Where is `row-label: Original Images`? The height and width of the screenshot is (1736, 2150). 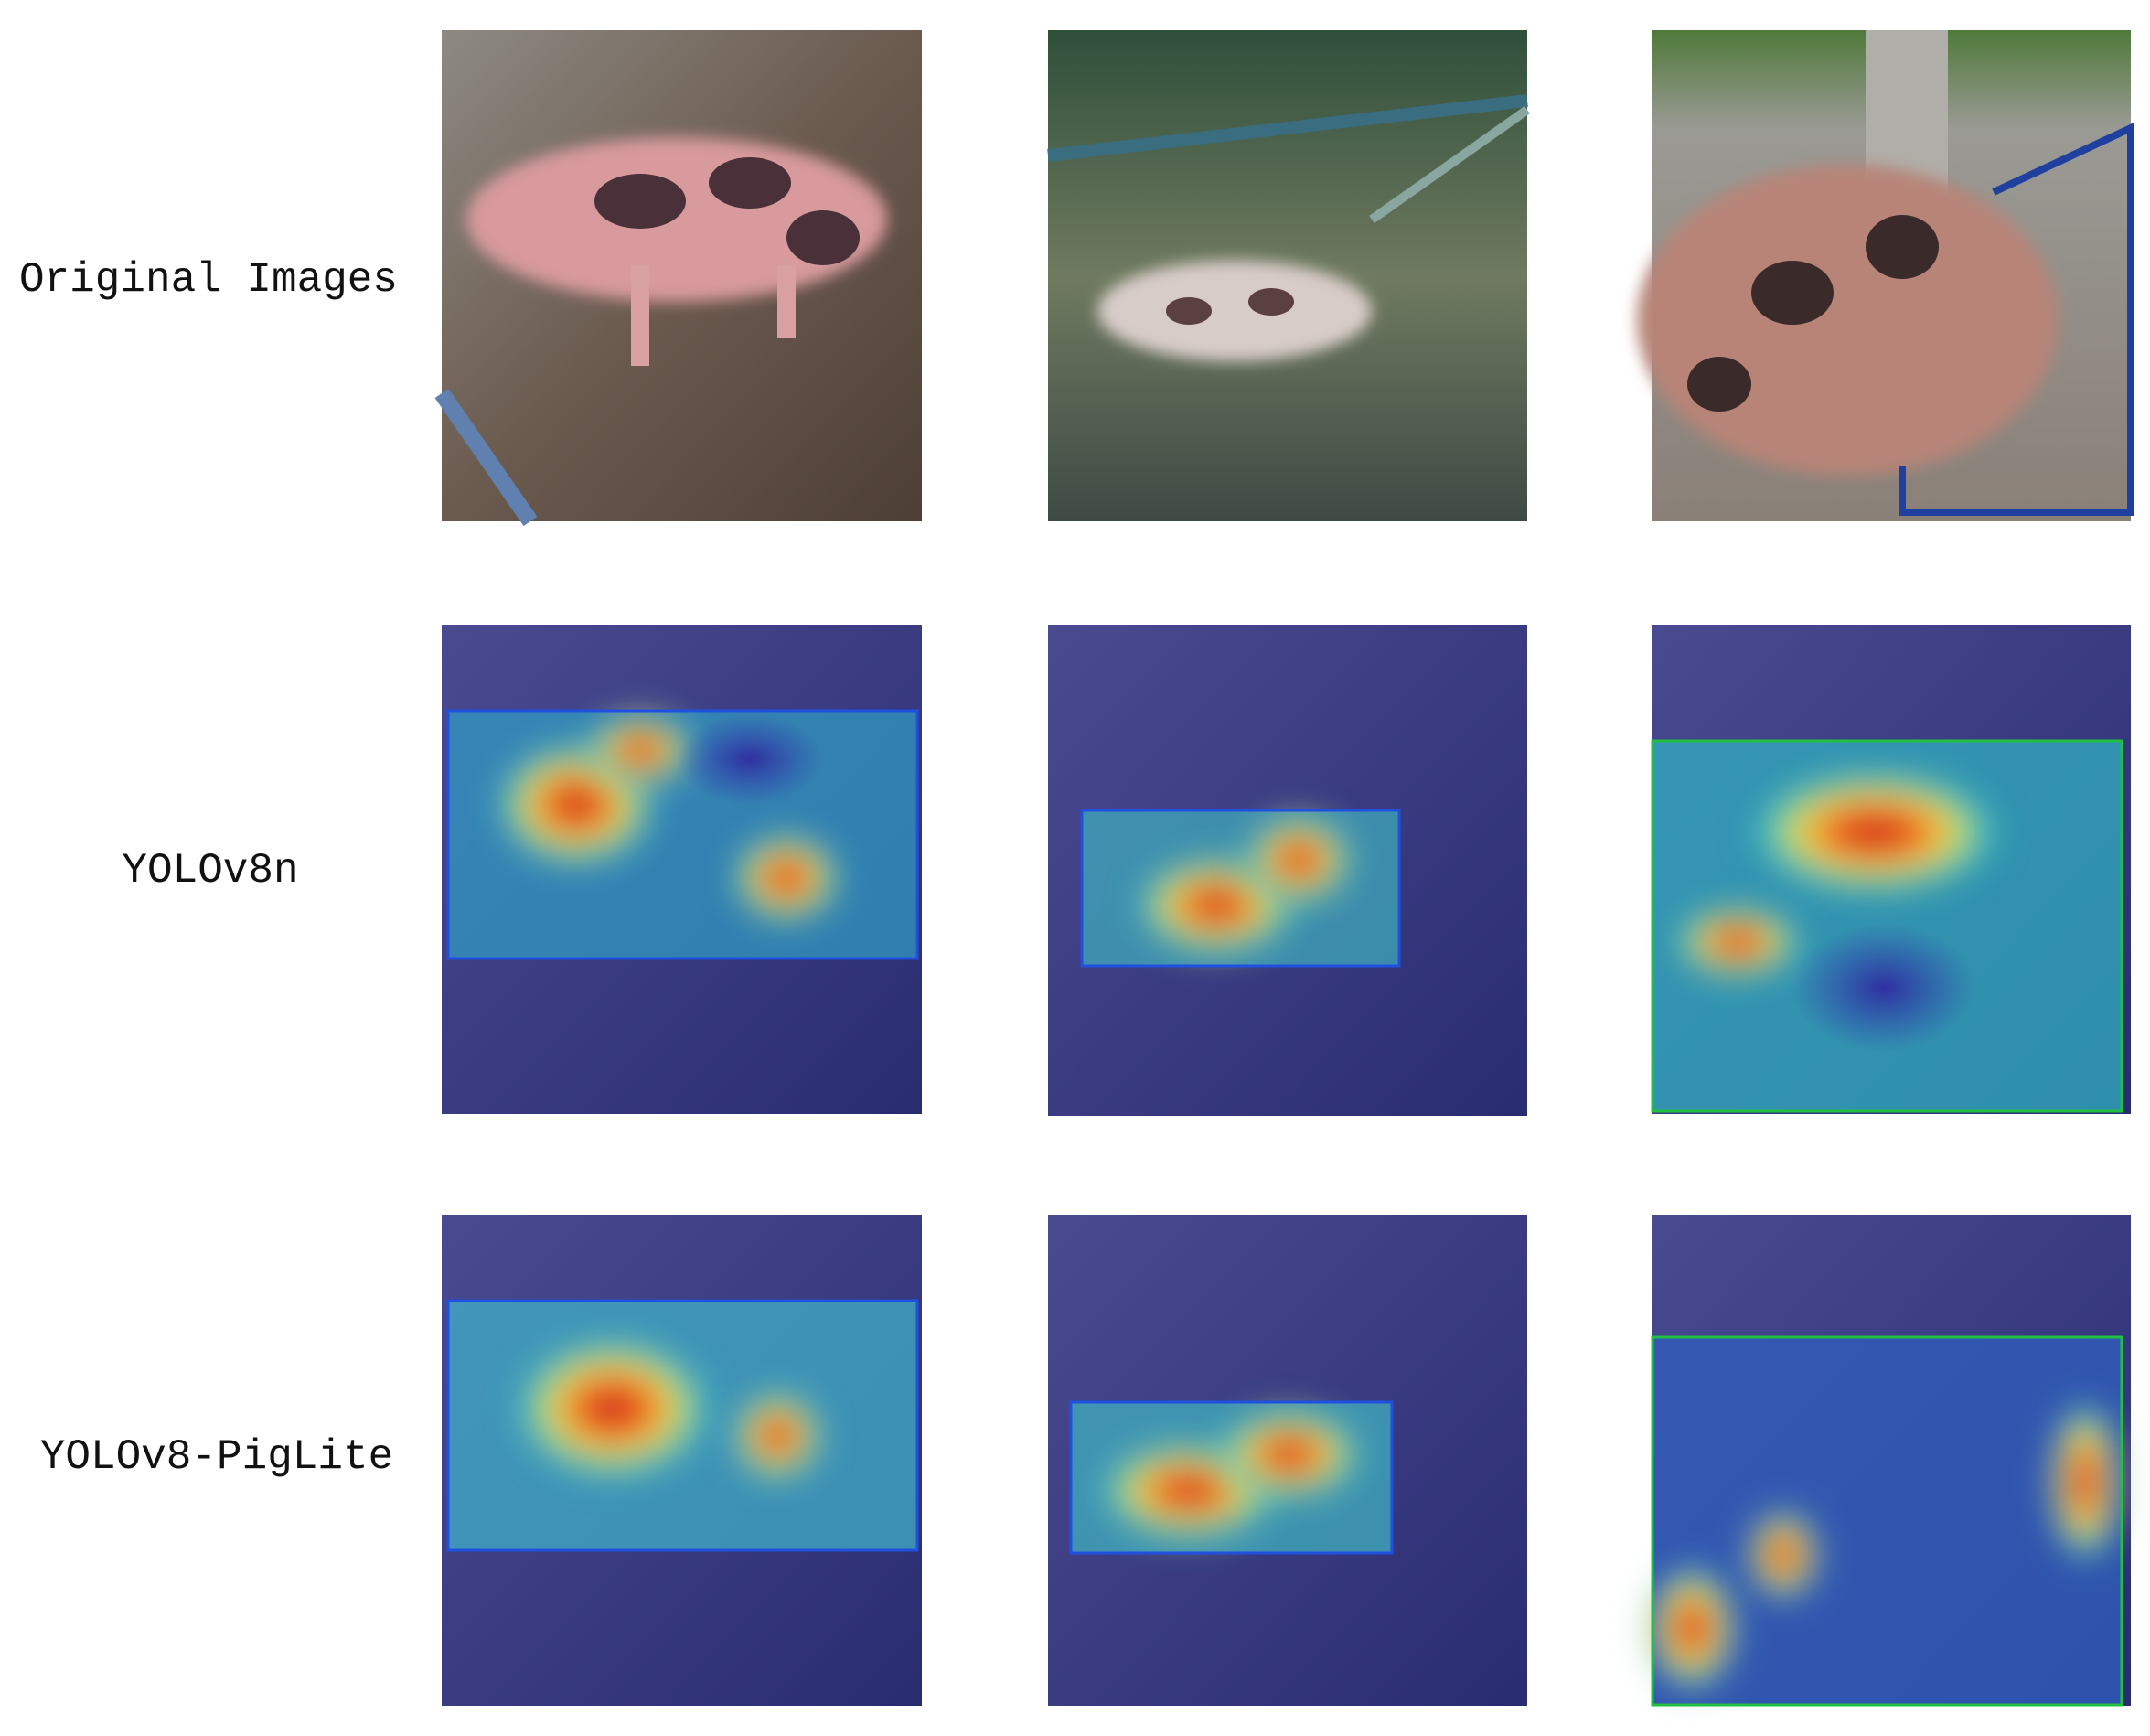 row-label: Original Images is located at coordinates (209, 280).